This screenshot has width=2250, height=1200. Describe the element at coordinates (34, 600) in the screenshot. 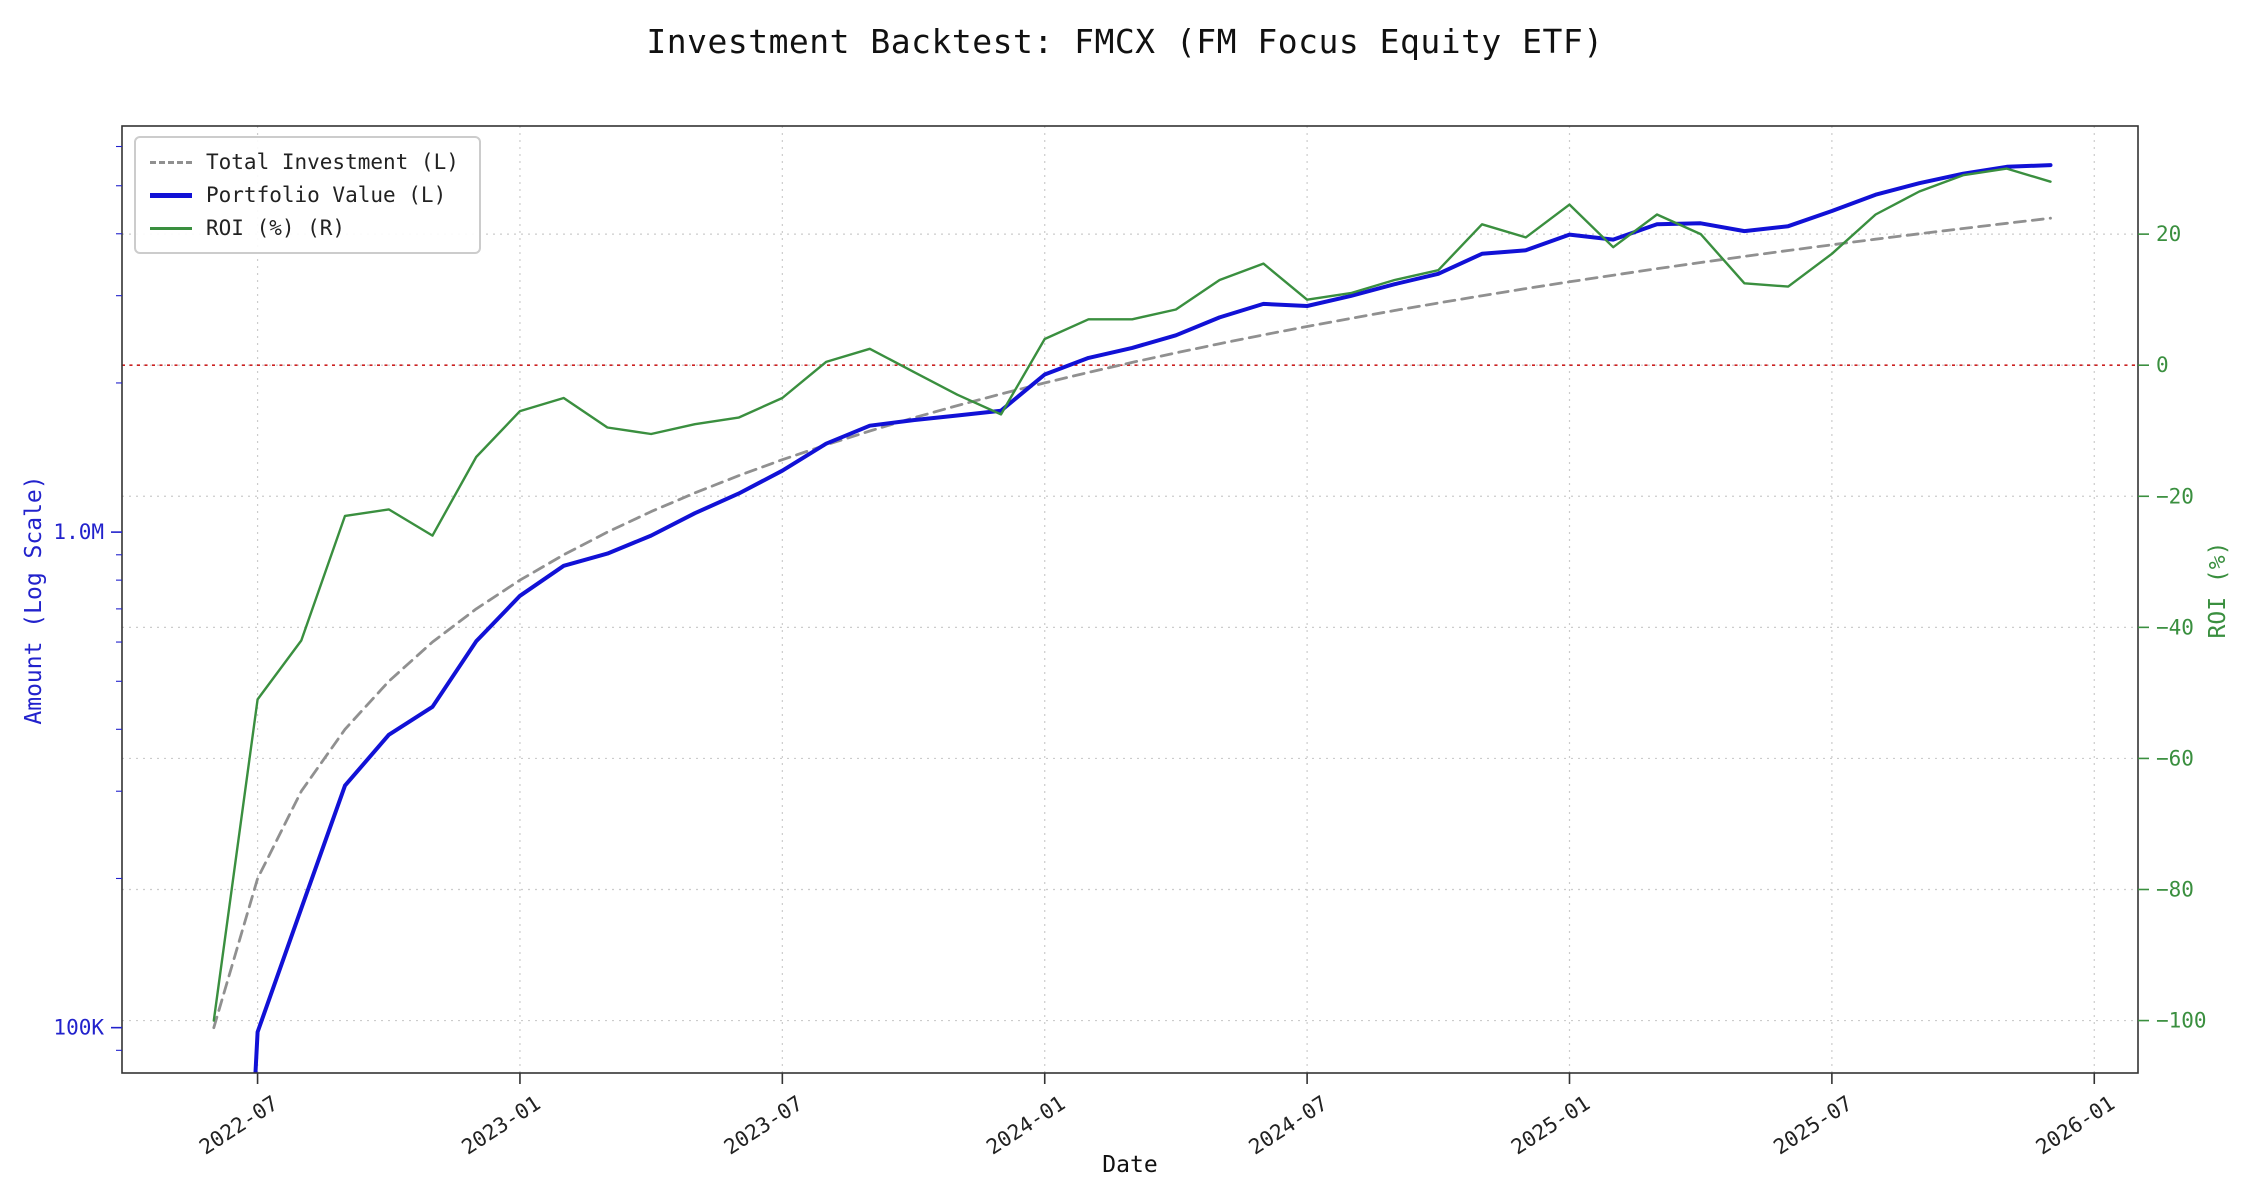

I see `y-left-axis-label: Amount (Log Scale)` at that location.